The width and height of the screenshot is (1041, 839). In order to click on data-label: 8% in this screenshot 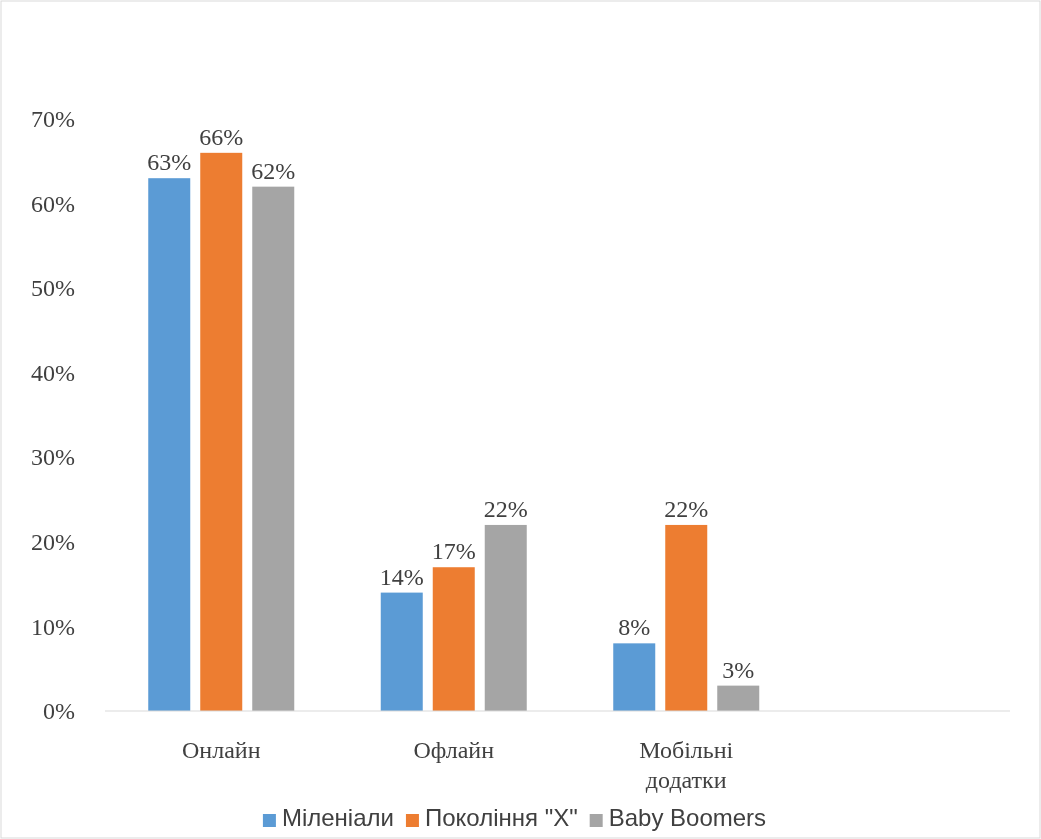, I will do `click(634, 627)`.